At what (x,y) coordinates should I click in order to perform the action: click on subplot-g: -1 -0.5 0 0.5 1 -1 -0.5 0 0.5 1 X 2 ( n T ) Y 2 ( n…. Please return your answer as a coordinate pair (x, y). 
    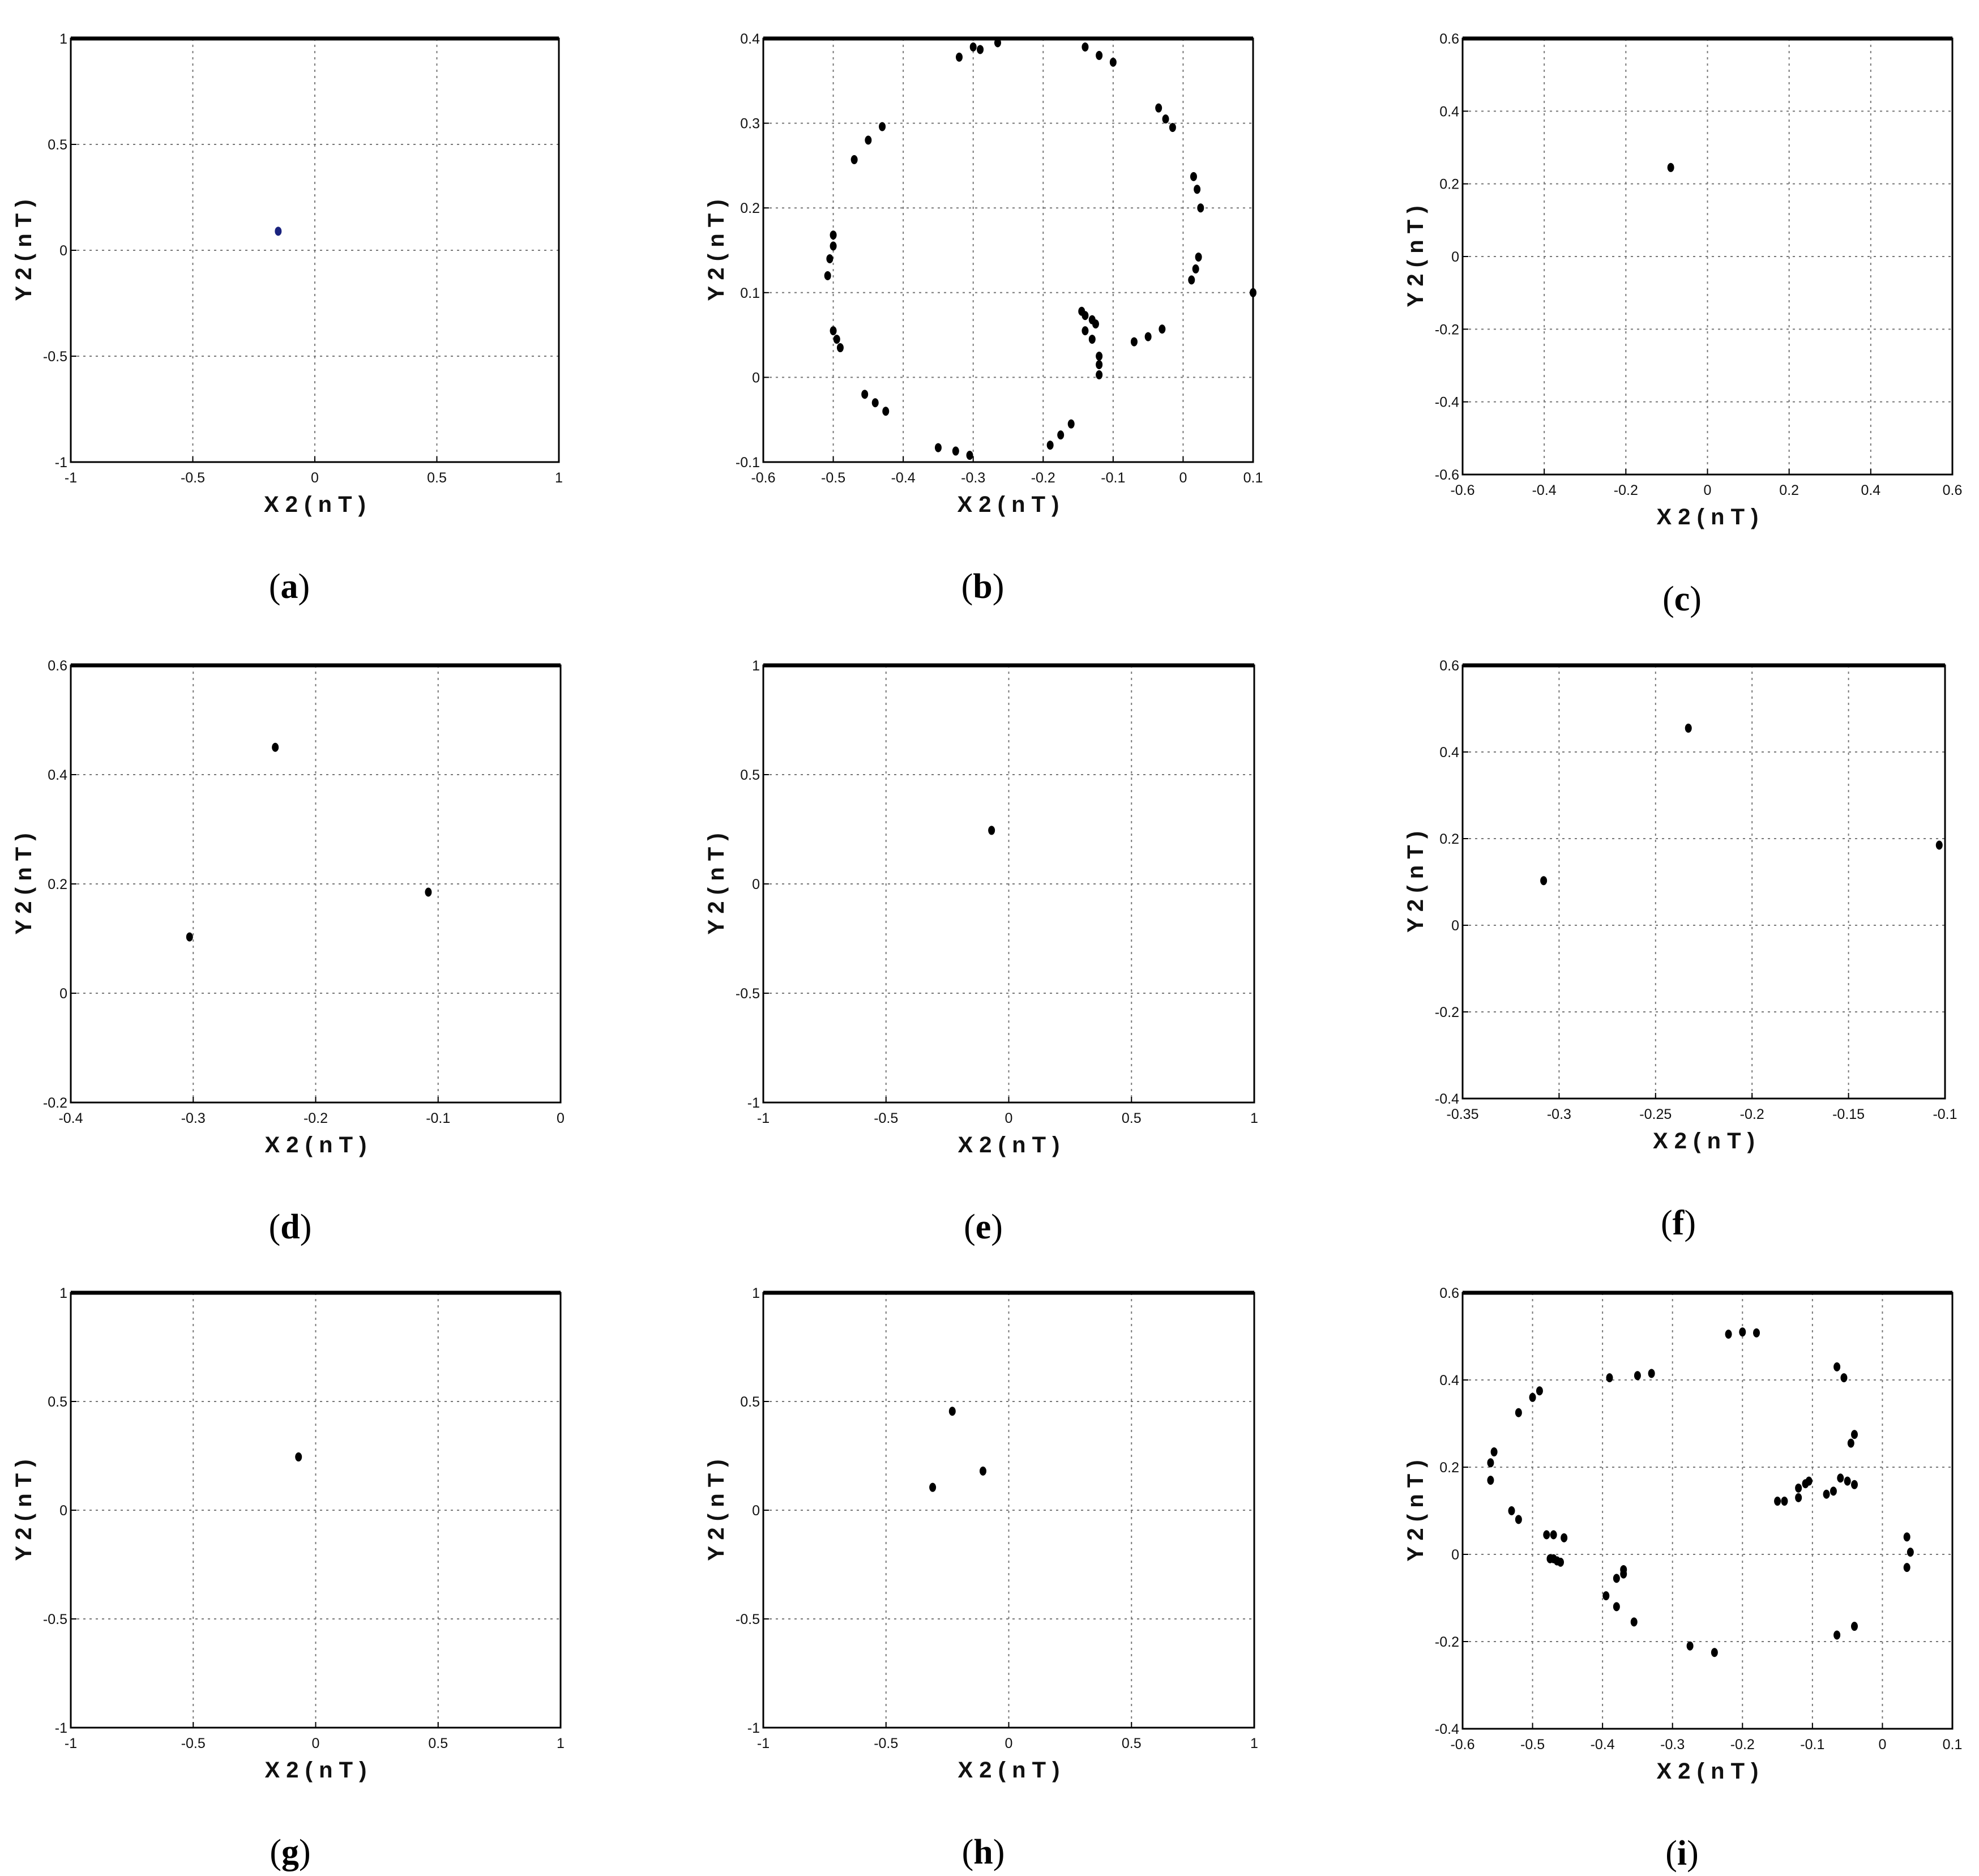
    Looking at the image, I should click on (288, 1578).